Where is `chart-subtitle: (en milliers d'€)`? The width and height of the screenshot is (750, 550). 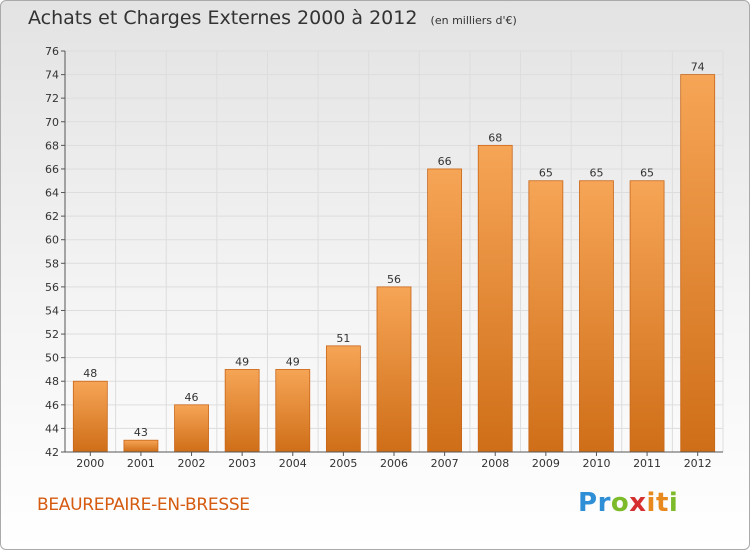
chart-subtitle: (en milliers d'€) is located at coordinates (473, 20).